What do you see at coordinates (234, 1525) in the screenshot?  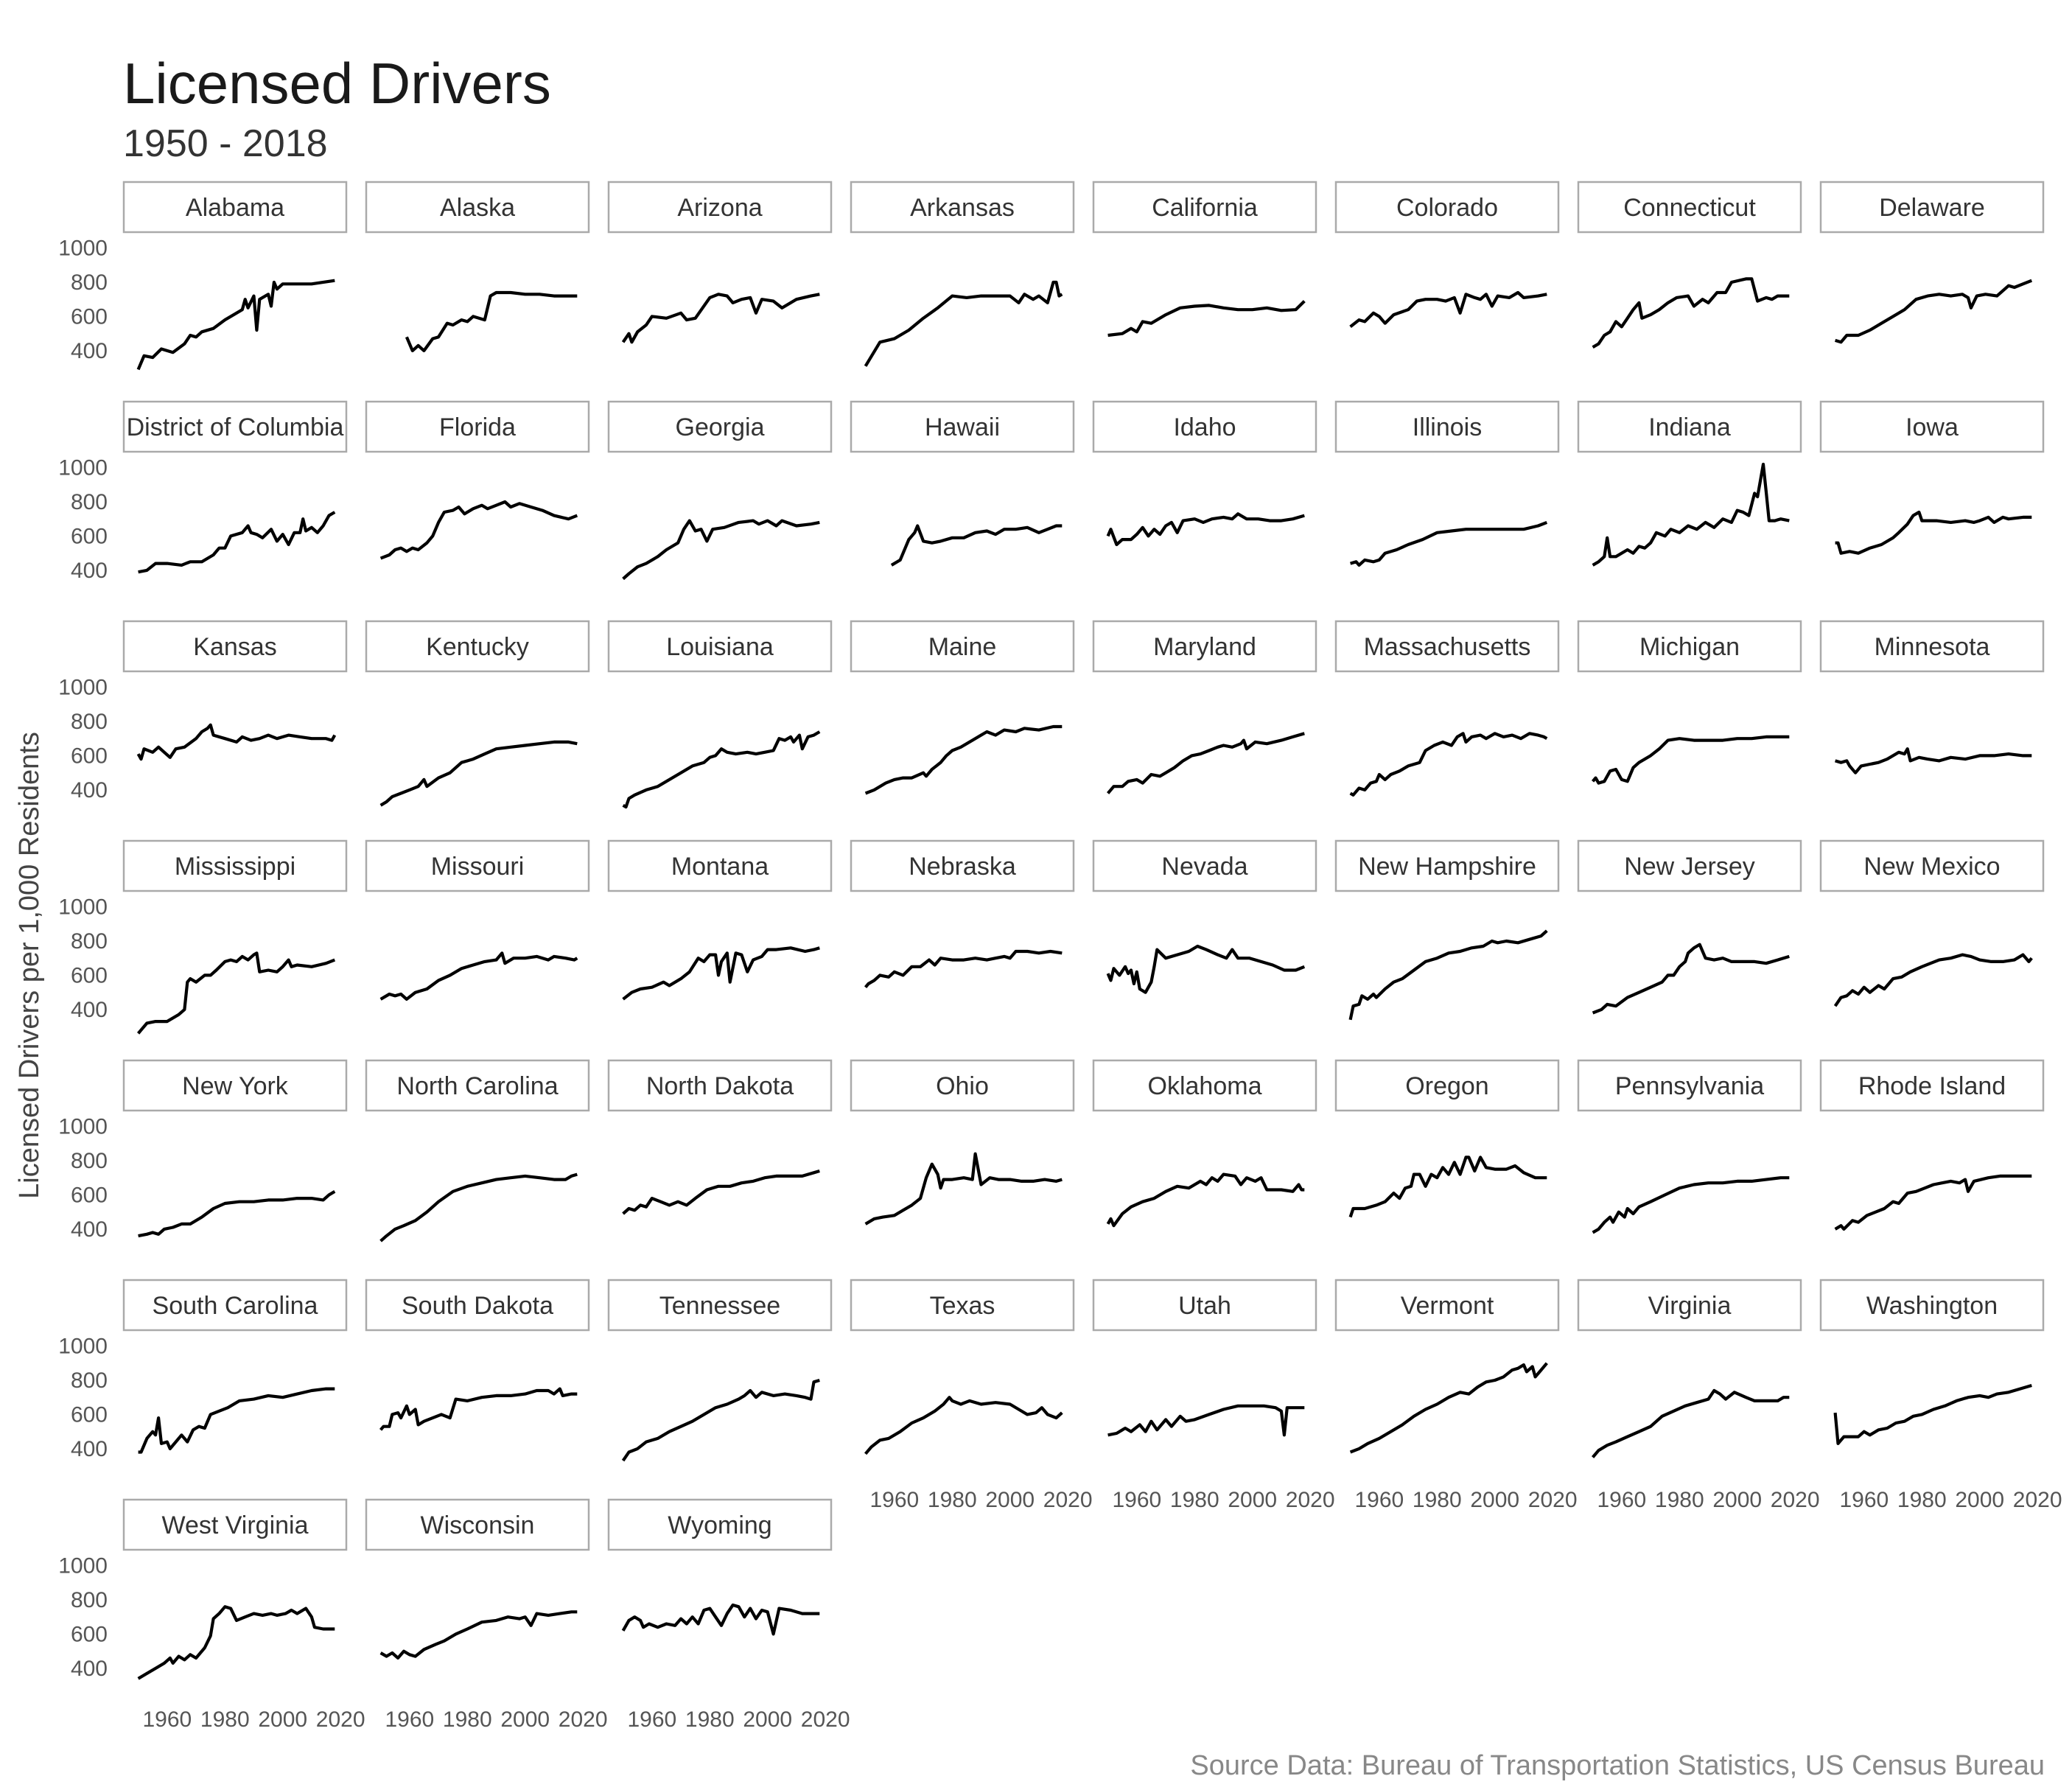 I see `facet-label: West Virginia` at bounding box center [234, 1525].